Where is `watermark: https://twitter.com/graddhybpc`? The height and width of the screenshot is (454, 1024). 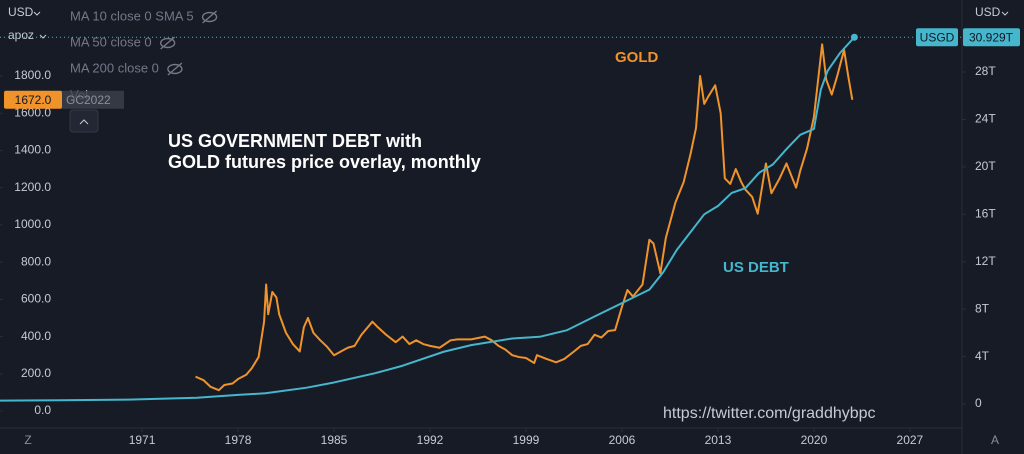 watermark: https://twitter.com/graddhybpc is located at coordinates (769, 413).